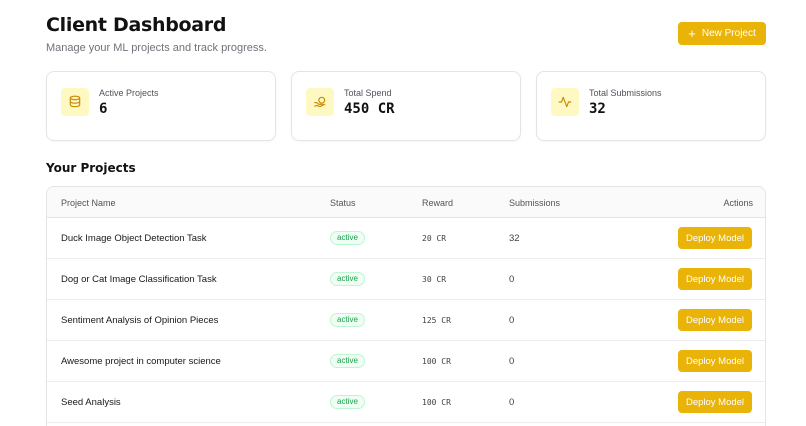 The width and height of the screenshot is (806, 426). Describe the element at coordinates (134, 238) in the screenshot. I see `project-name: Duck Image Object Detection Task` at that location.